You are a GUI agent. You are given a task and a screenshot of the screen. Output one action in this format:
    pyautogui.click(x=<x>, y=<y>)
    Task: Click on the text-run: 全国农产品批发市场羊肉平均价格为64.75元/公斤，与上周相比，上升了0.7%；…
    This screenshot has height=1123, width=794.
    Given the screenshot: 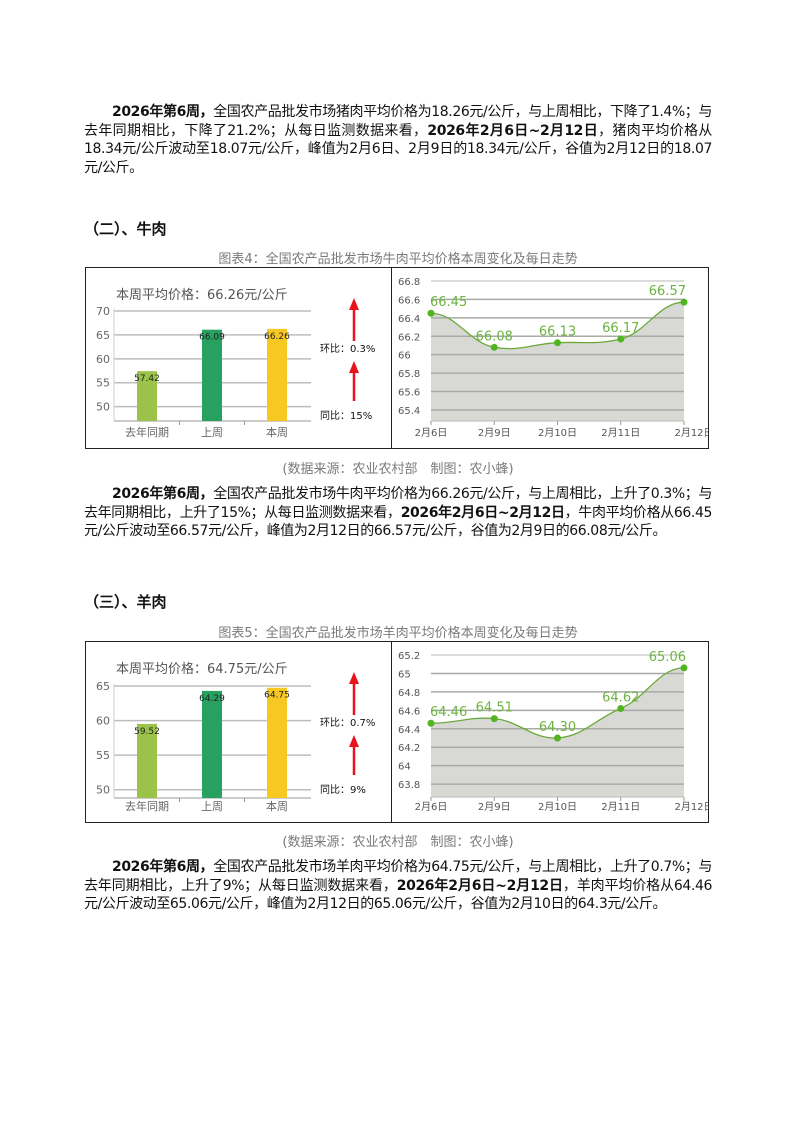 What is the action you would take?
    pyautogui.click(x=398, y=876)
    